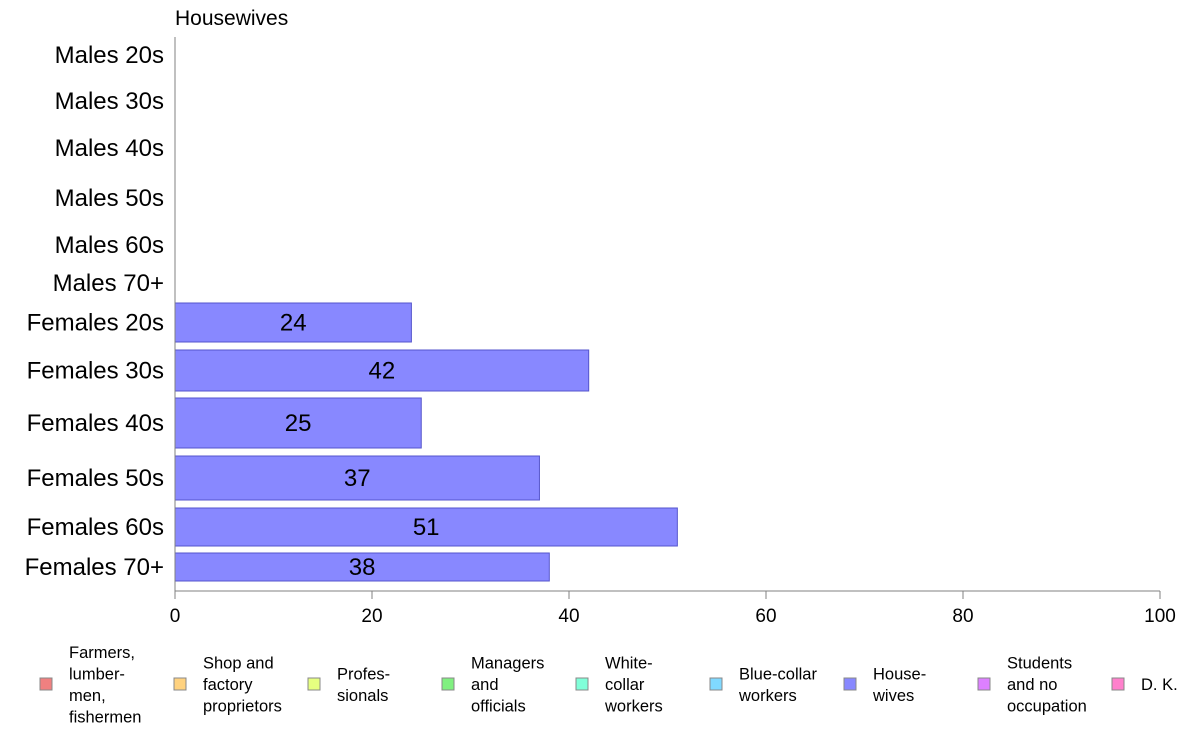 The width and height of the screenshot is (1188, 736). What do you see at coordinates (765, 616) in the screenshot?
I see `x-tick-label: 60` at bounding box center [765, 616].